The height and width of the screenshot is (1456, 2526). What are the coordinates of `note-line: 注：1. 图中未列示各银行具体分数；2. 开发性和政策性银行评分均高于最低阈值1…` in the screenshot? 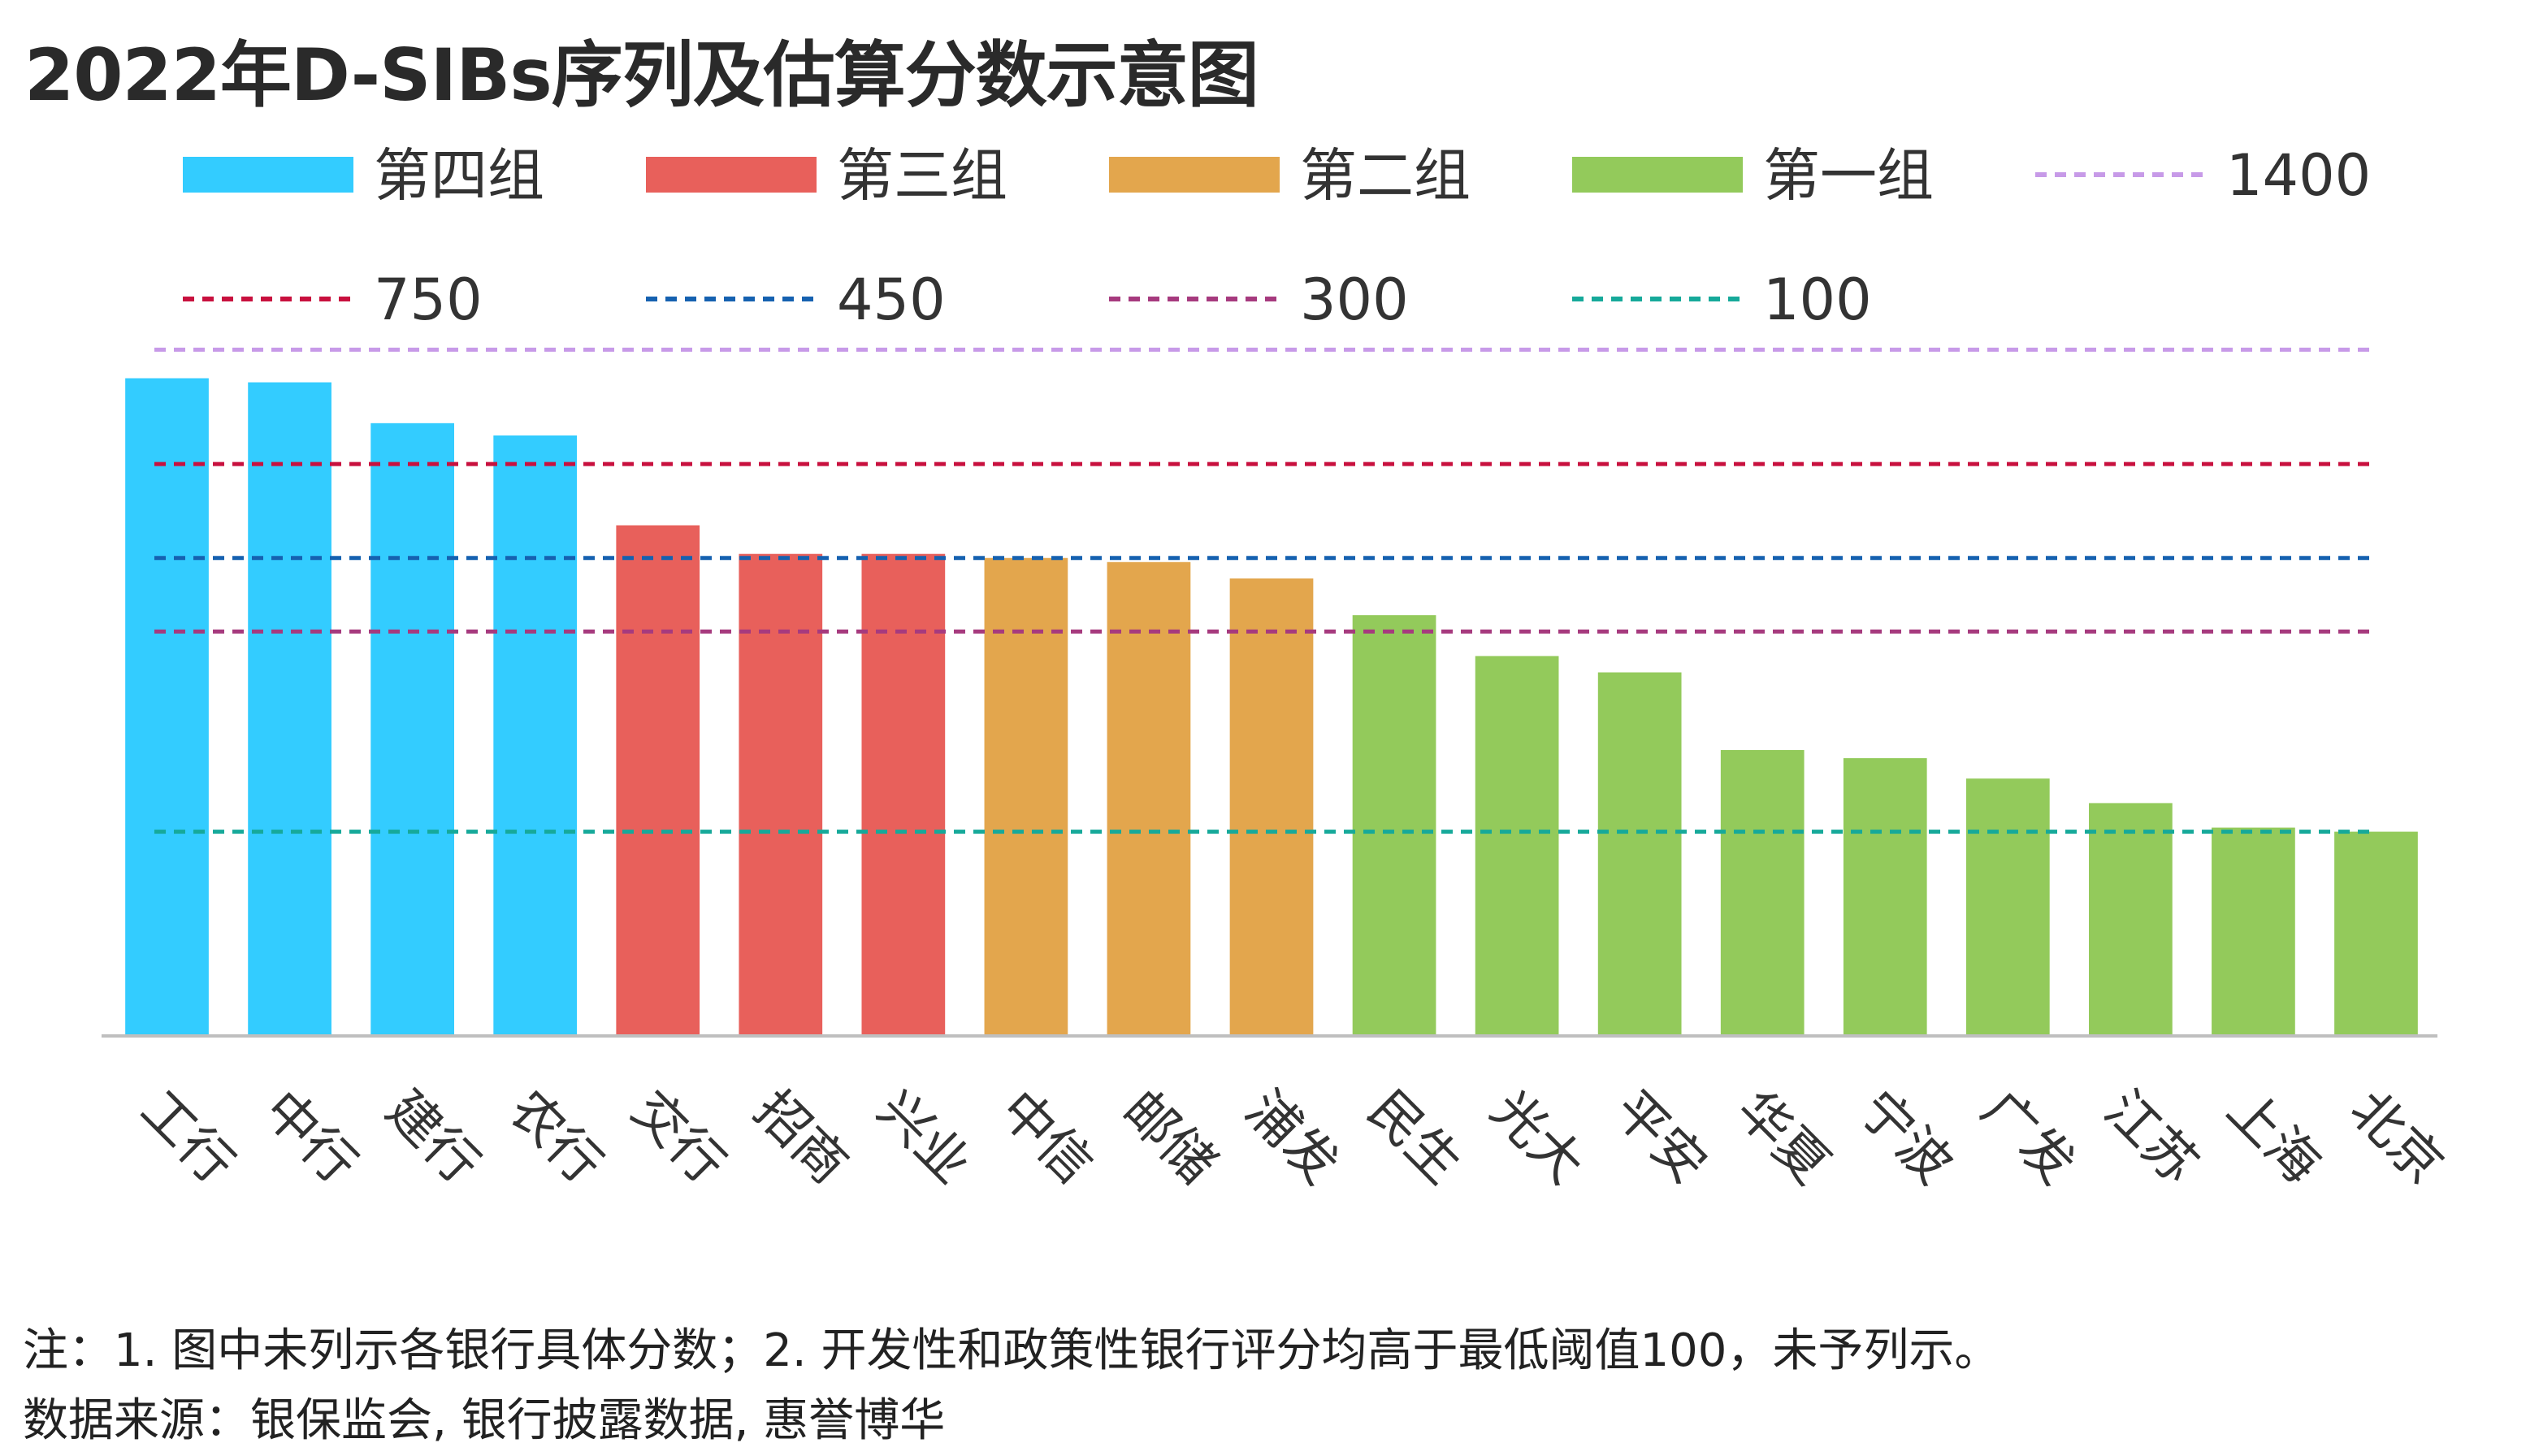 It's located at (1011, 1350).